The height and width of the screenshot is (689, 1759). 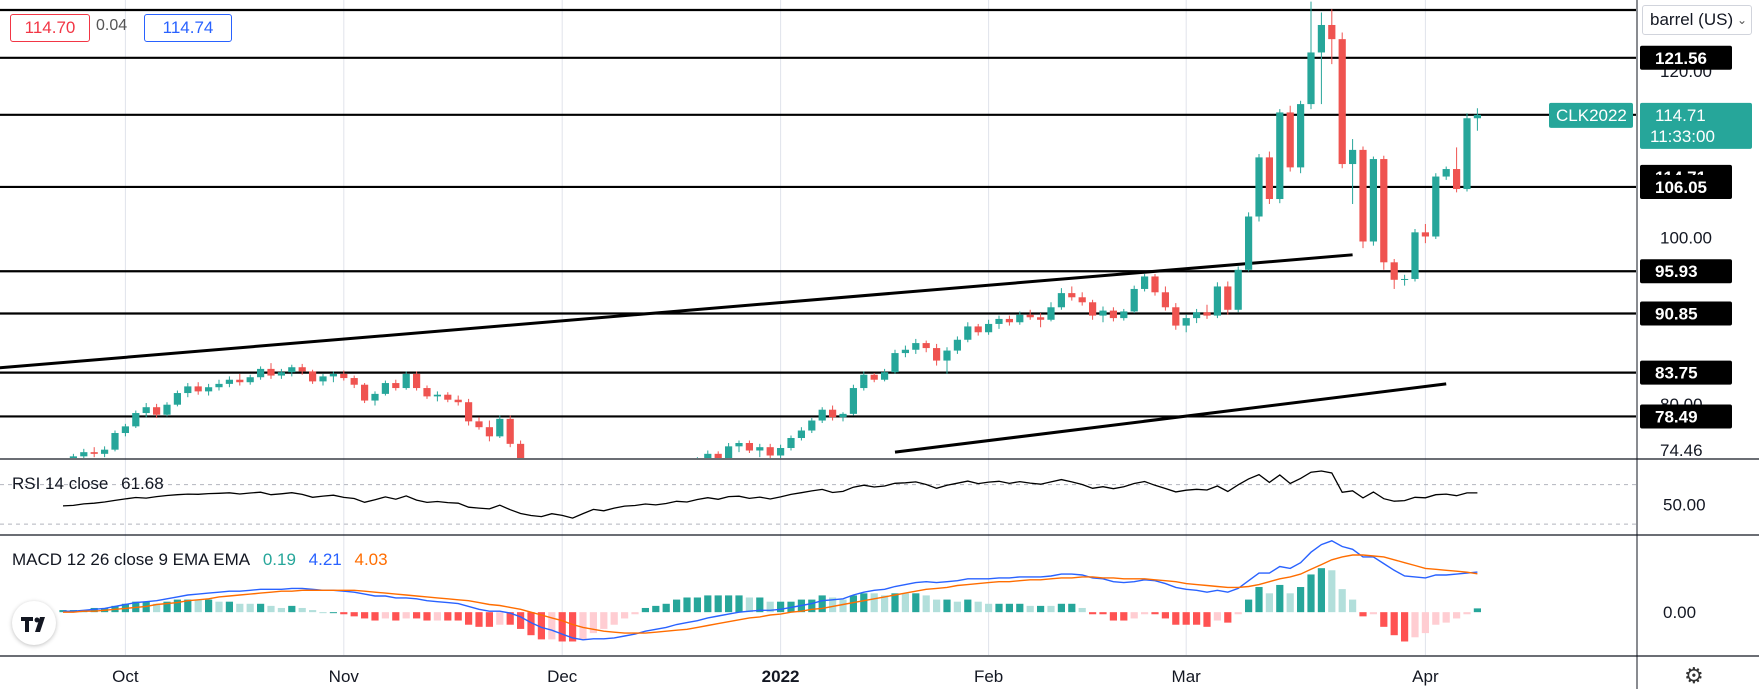 What do you see at coordinates (1697, 20) in the screenshot?
I see `unit-selector: barrel (US) ⌄` at bounding box center [1697, 20].